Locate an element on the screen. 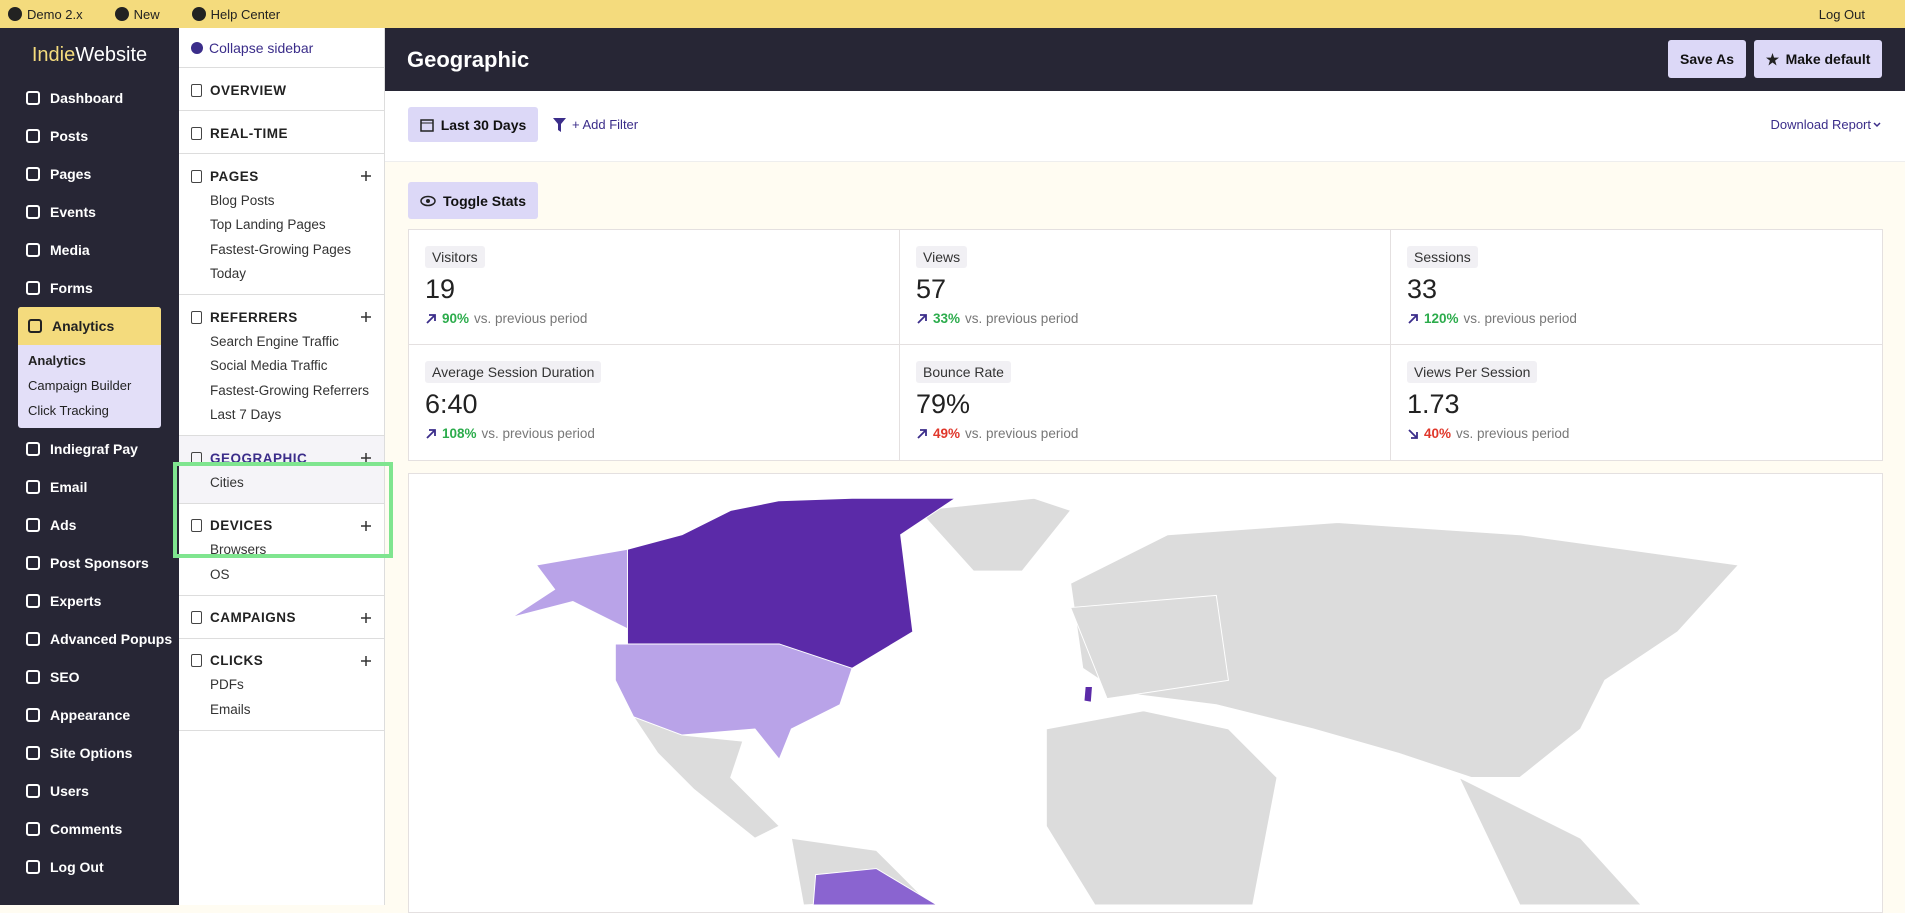  section-item: OS is located at coordinates (220, 574).